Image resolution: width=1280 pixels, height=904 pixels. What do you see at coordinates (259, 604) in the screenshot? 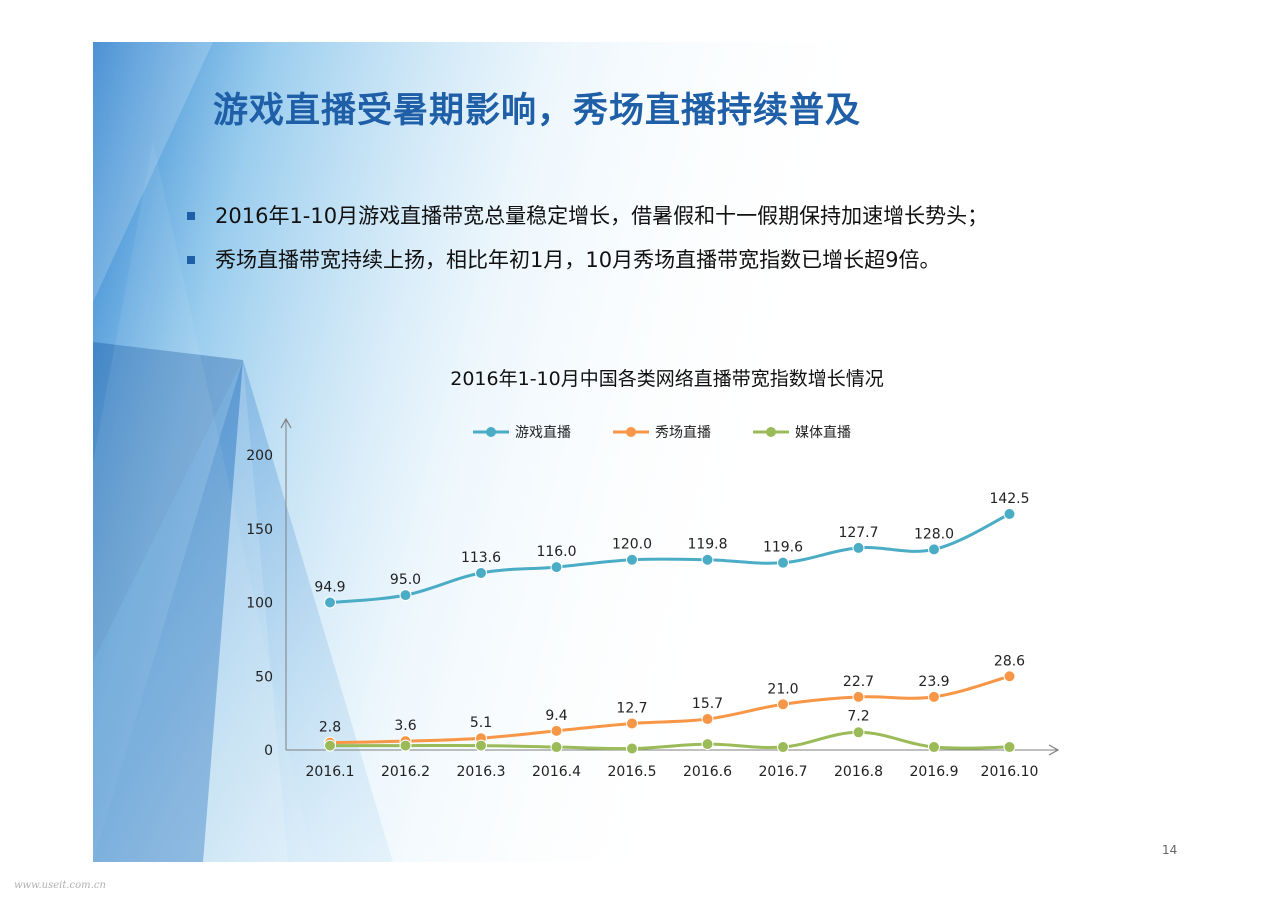
I see `y-tick-label: 100` at bounding box center [259, 604].